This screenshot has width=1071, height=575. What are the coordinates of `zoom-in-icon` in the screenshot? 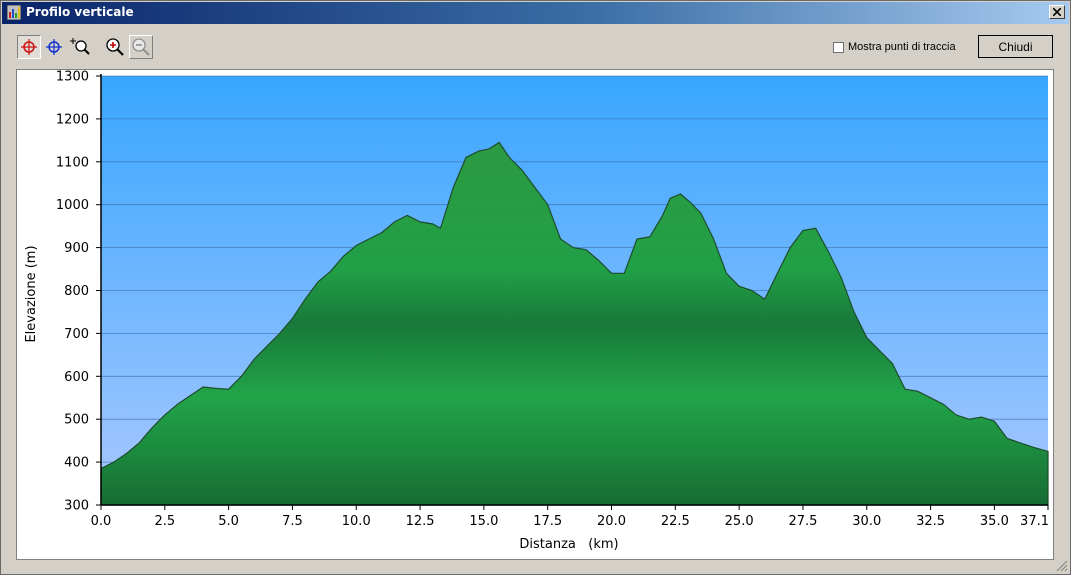 It's located at (115, 47).